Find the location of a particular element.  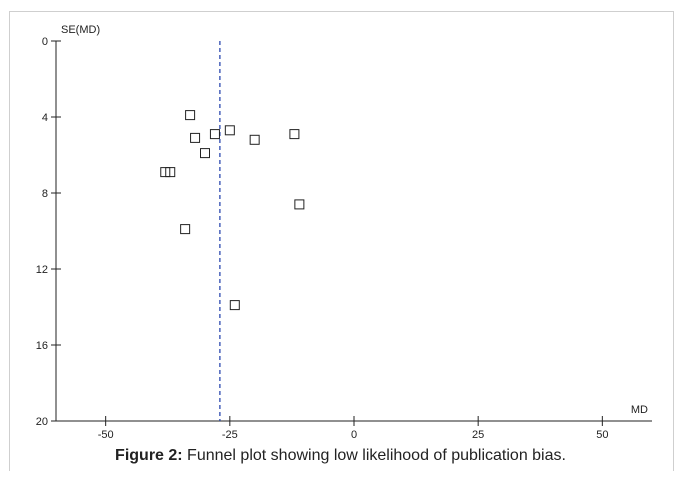

x-tick-label: 25 is located at coordinates (478, 435).